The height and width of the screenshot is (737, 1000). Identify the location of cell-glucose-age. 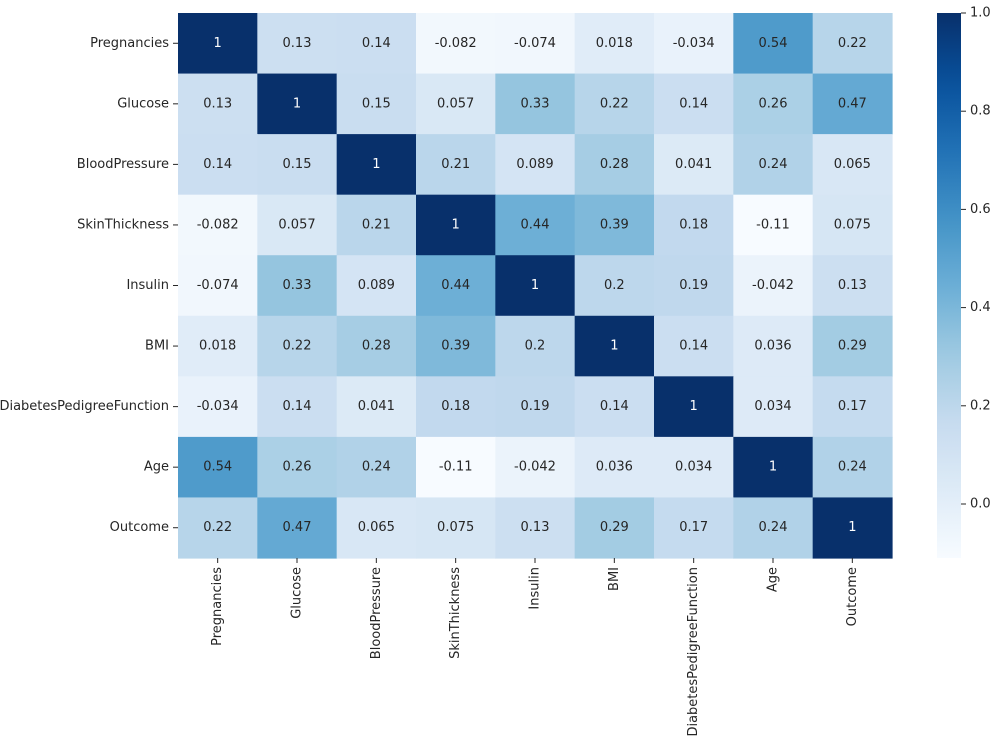
(773, 104).